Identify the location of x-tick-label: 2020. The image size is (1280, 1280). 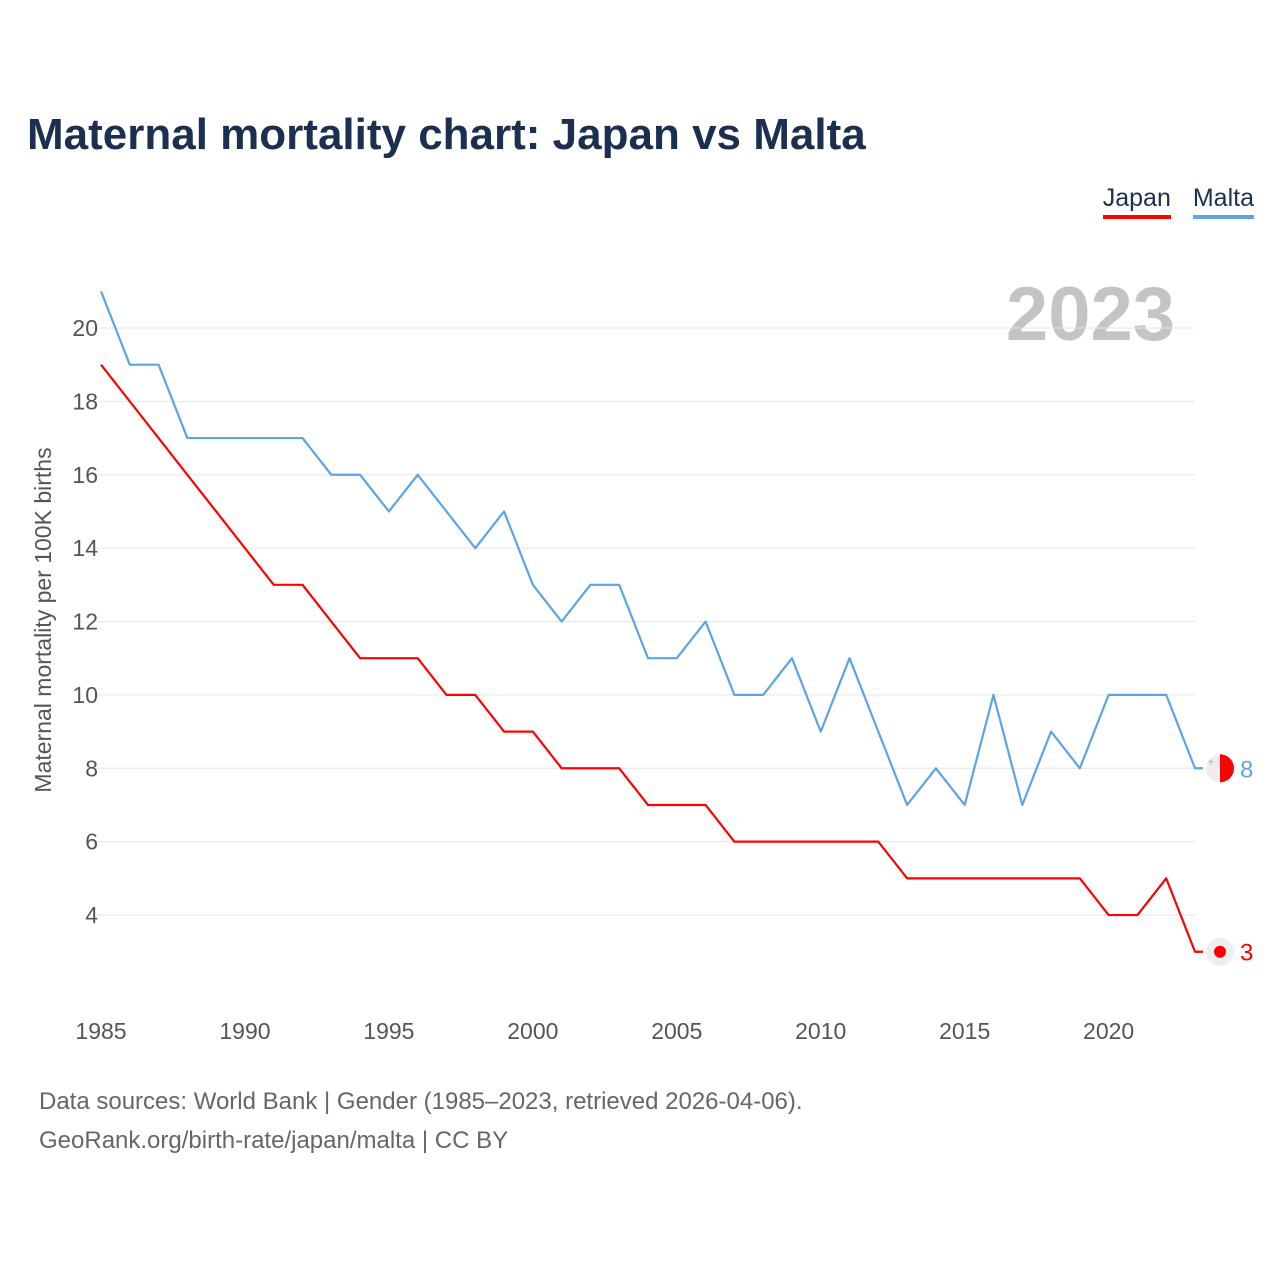
(1108, 1031).